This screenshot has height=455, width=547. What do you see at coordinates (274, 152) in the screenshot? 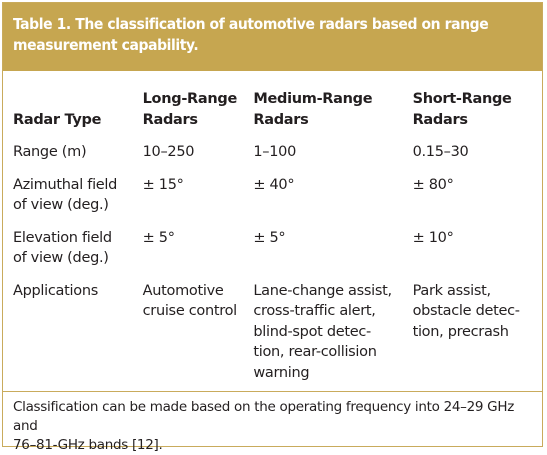
I see `cell: 1–100` at bounding box center [274, 152].